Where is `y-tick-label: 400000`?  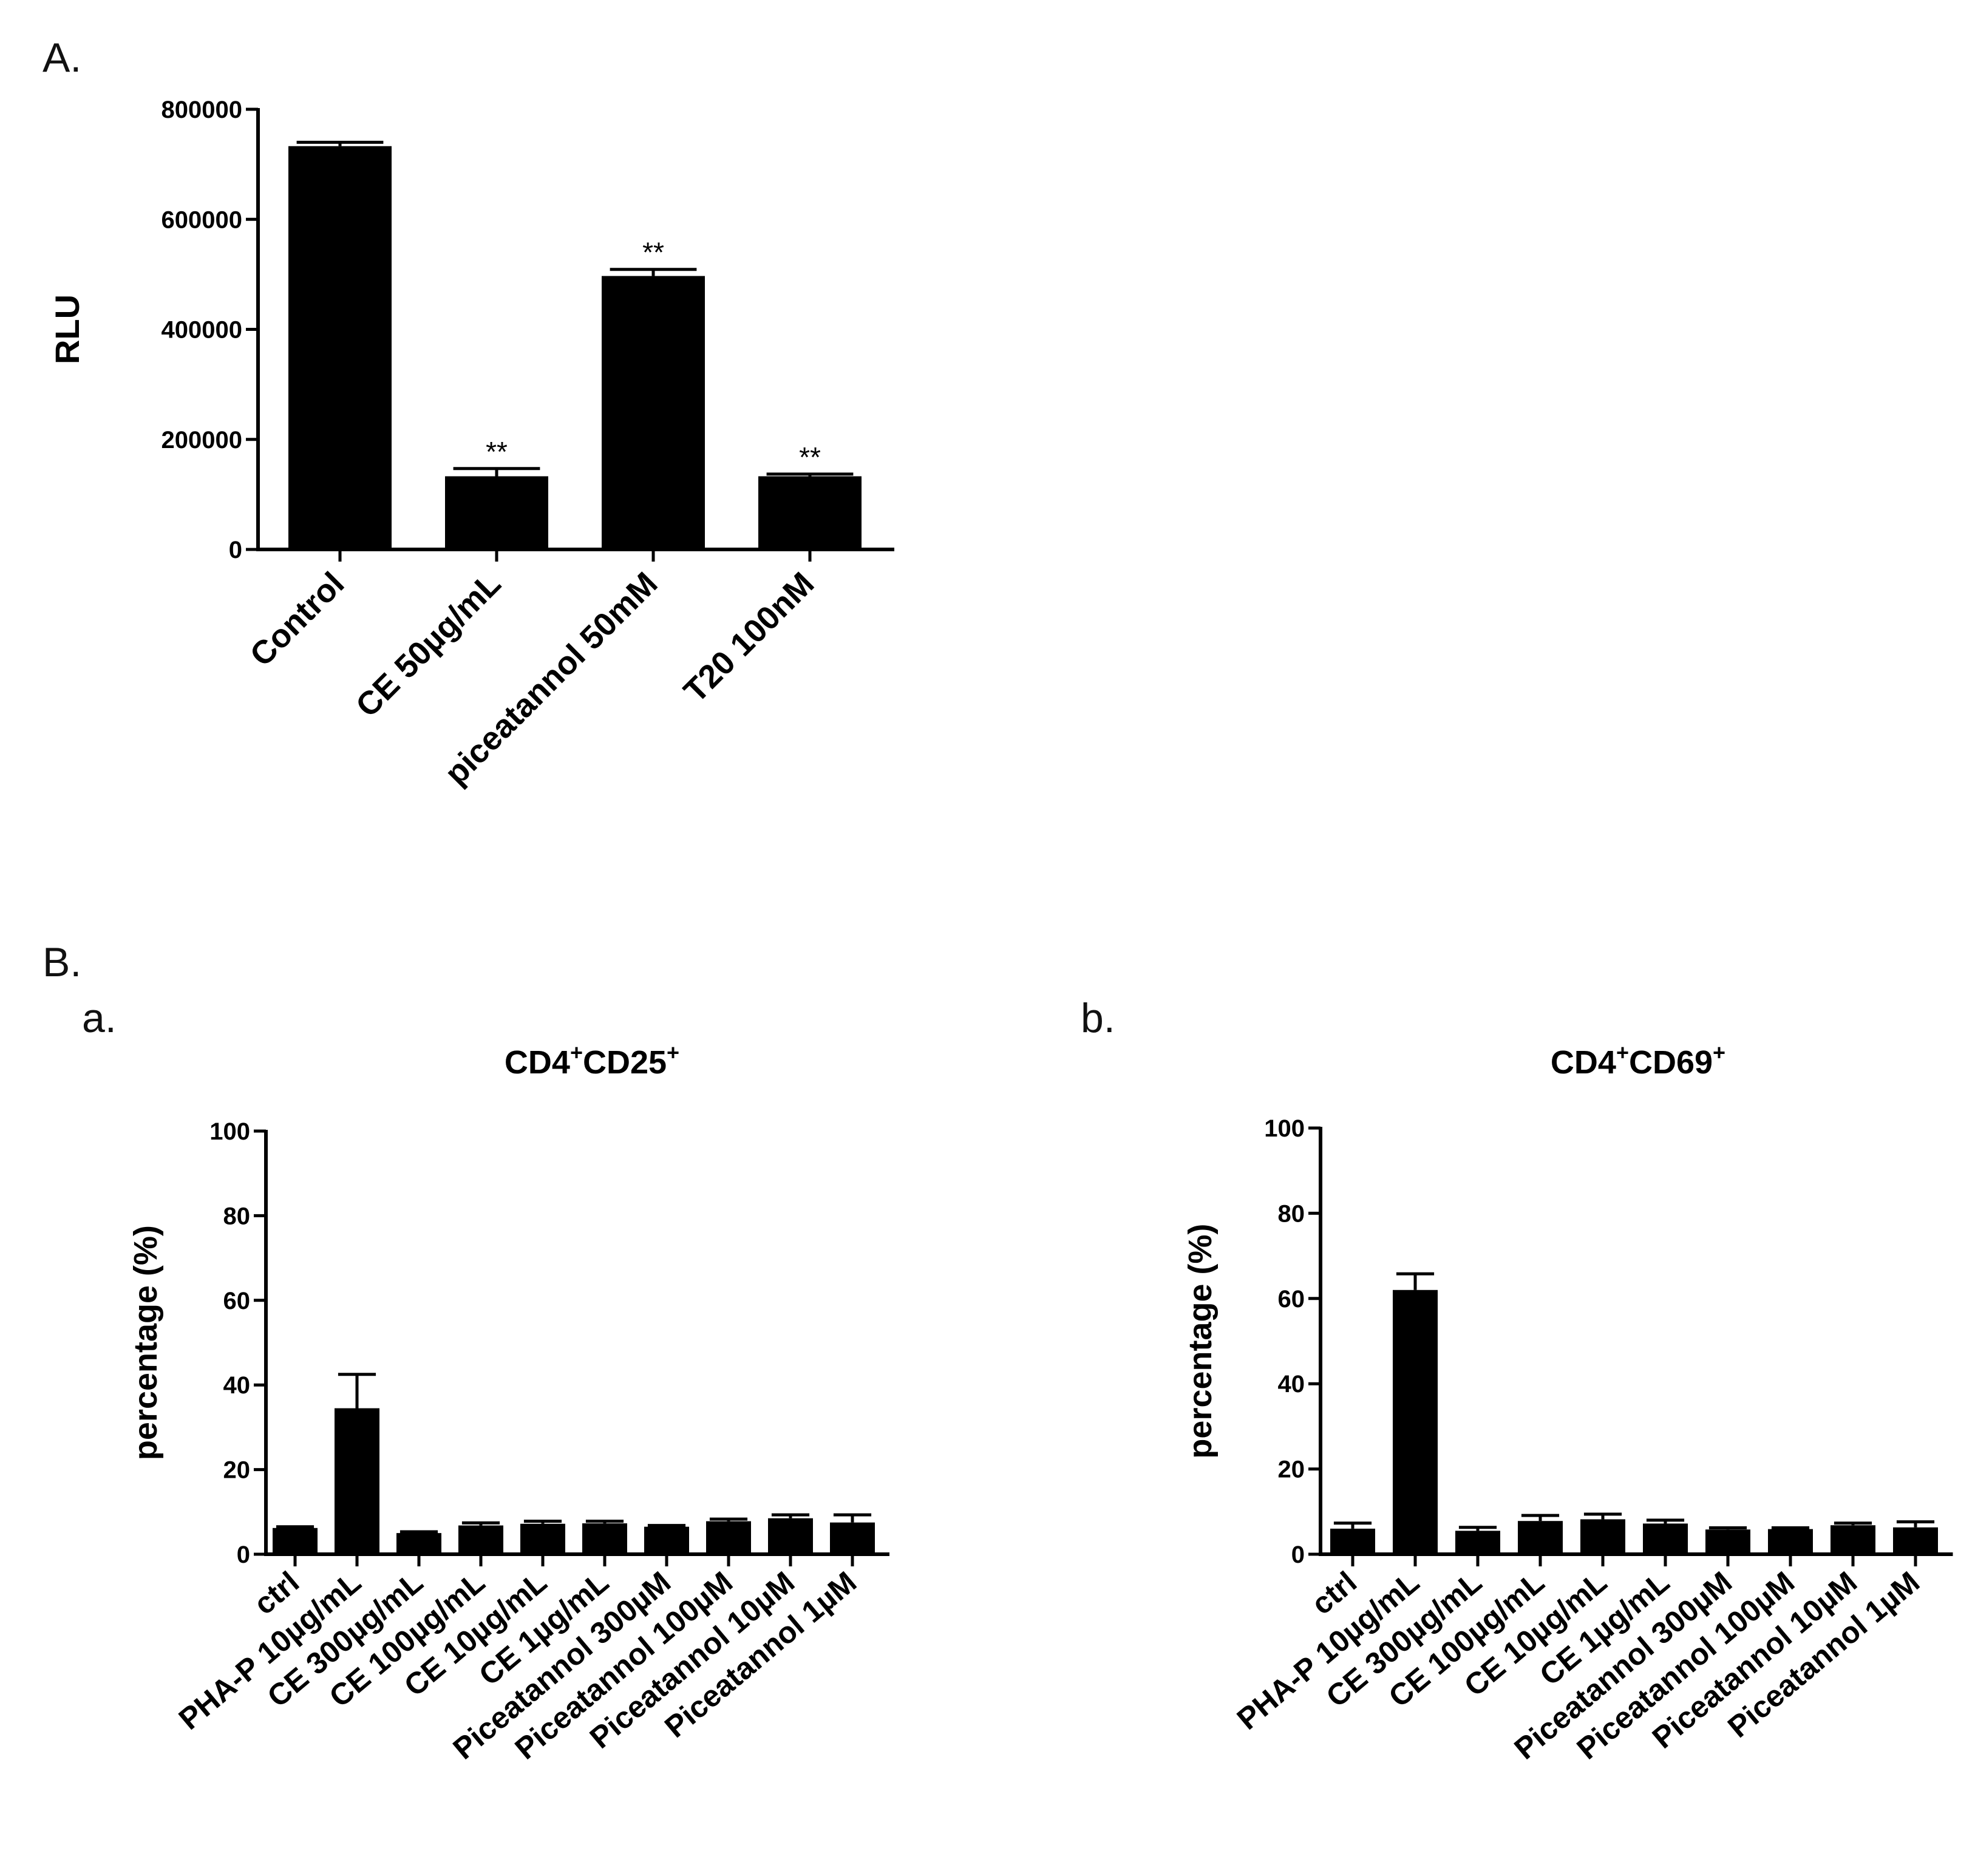 y-tick-label: 400000 is located at coordinates (202, 330).